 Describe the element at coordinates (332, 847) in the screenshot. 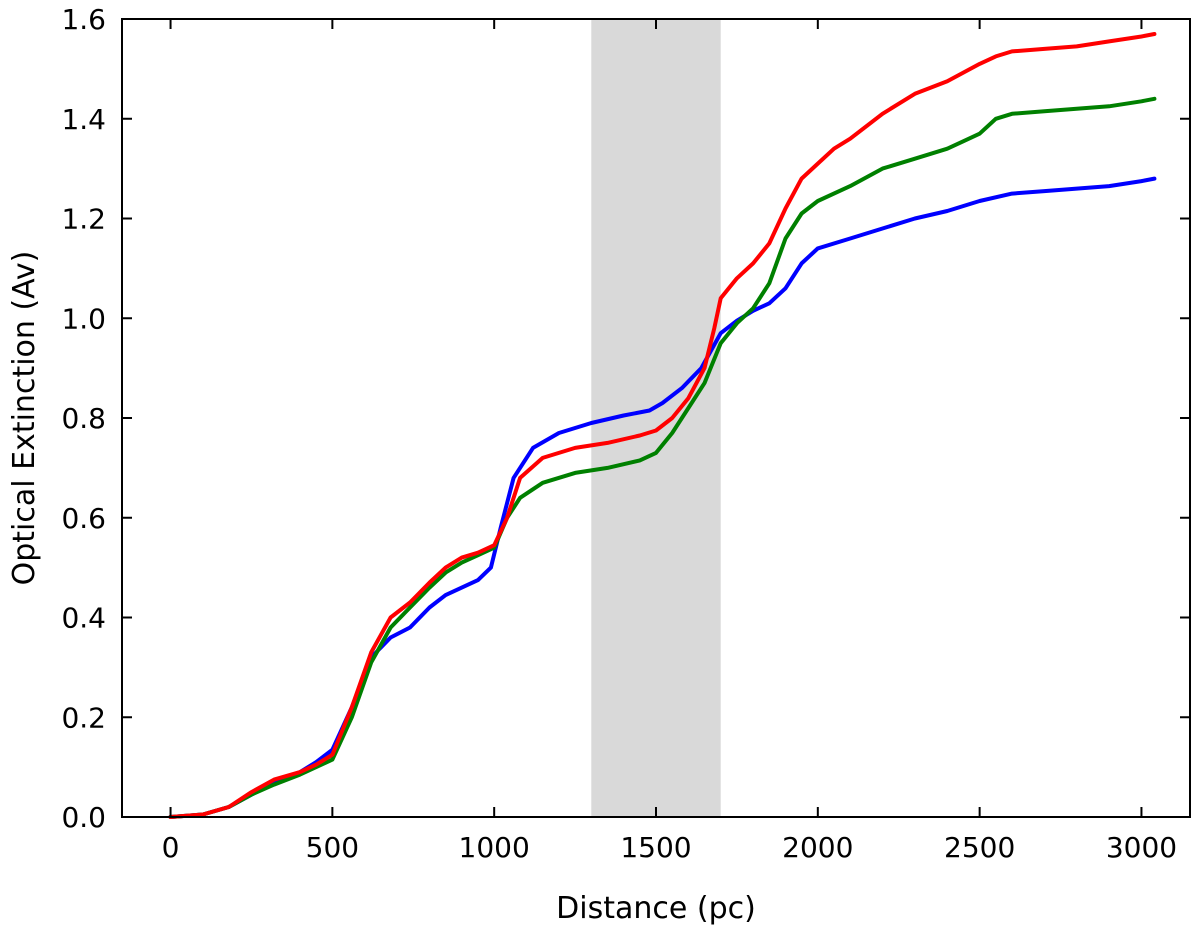

I see `x-tick-label: 500` at that location.